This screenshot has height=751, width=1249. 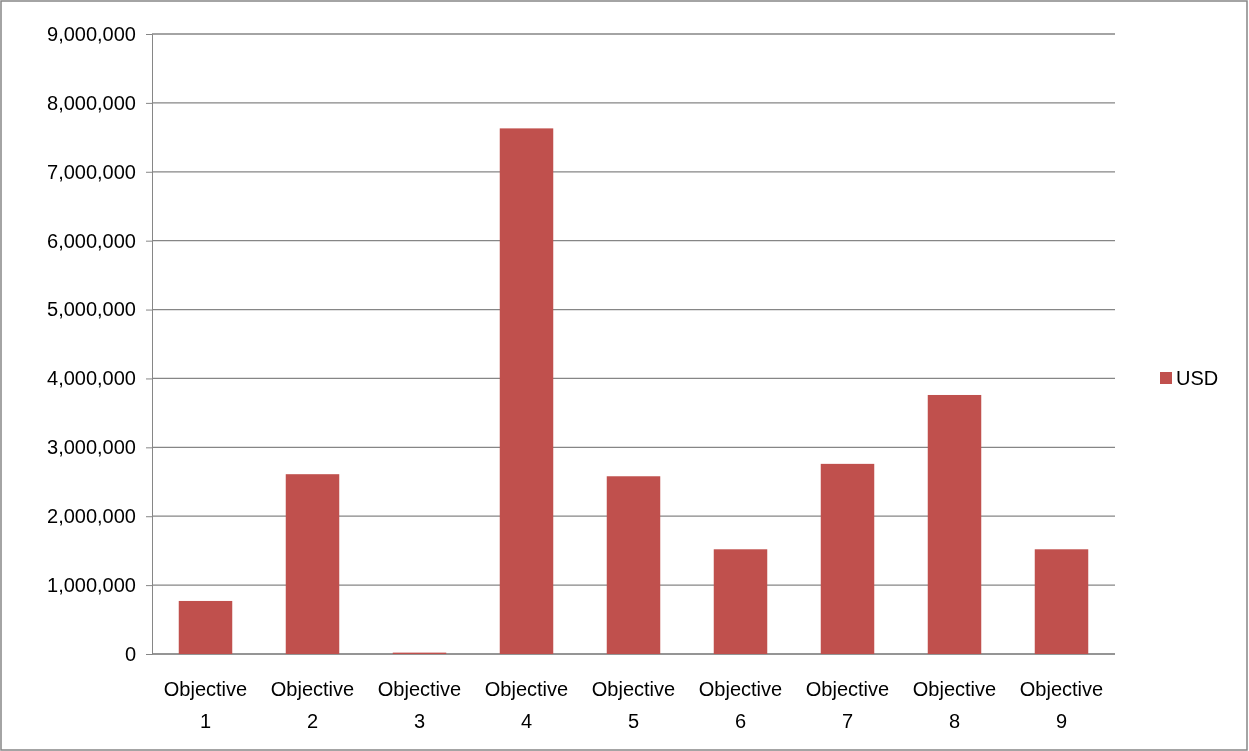 I want to click on y-tick-label: 7,000,000, so click(x=91, y=171).